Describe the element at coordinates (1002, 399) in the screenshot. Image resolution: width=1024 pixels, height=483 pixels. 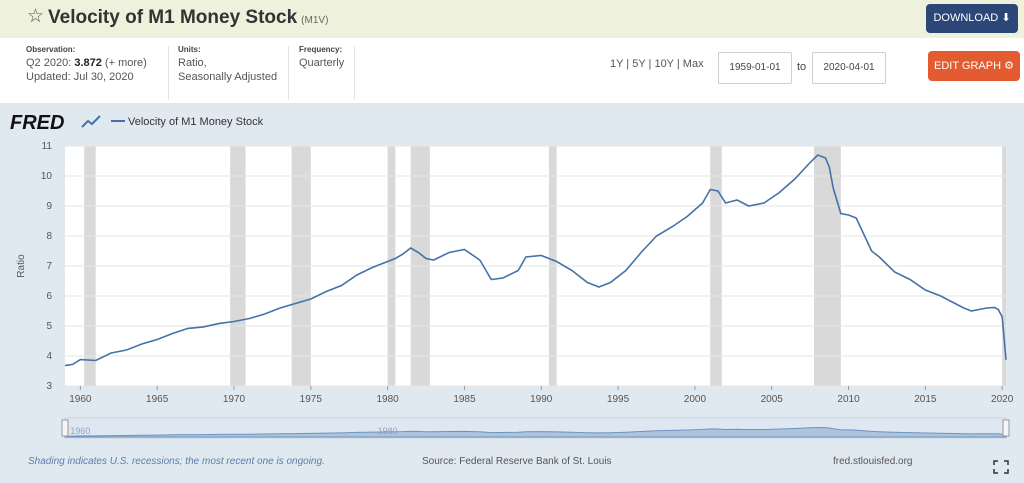
I see `x-tick-label-2020: 2020` at that location.